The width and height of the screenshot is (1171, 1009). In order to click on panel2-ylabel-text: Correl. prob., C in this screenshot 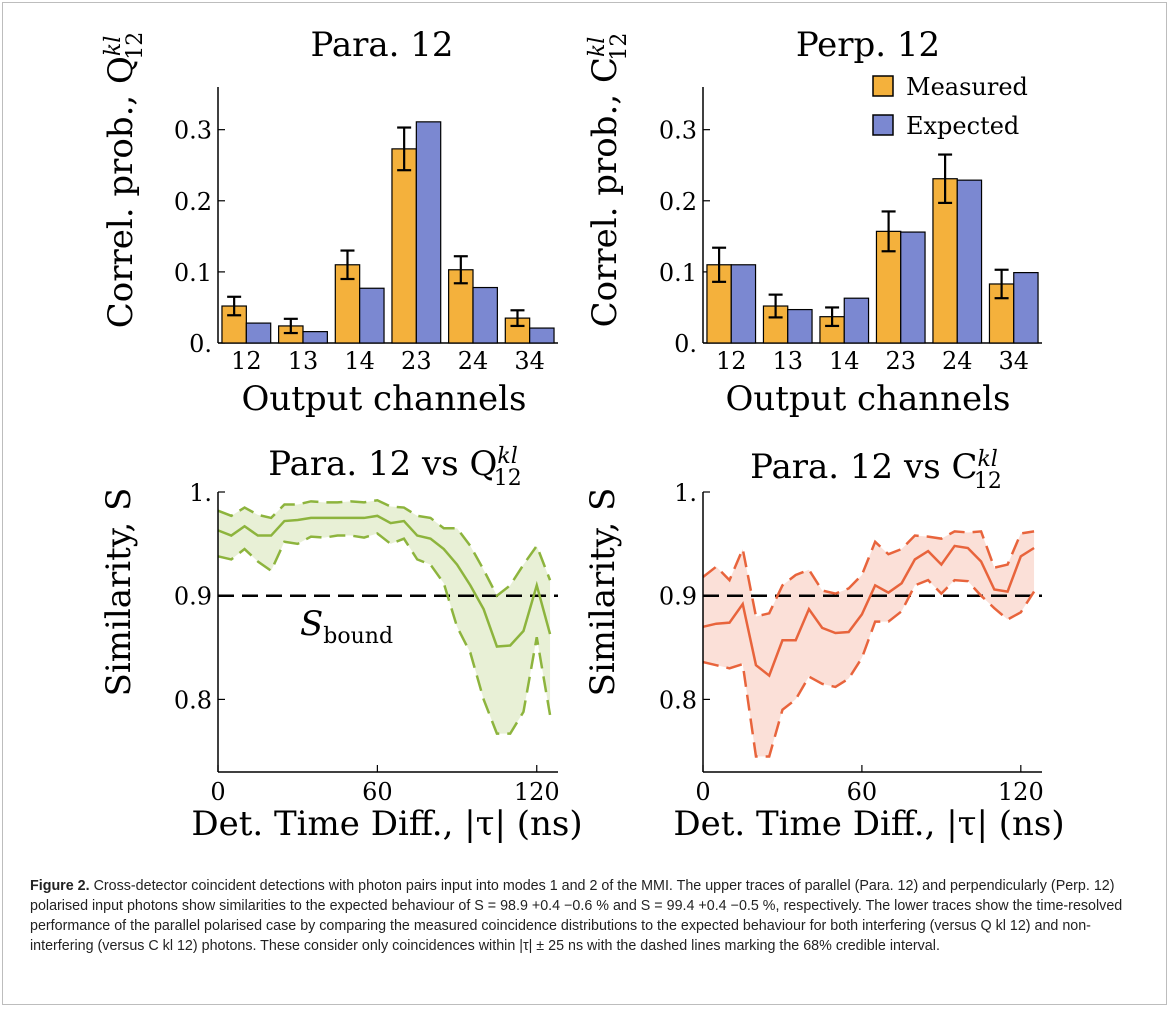, I will do `click(605, 192)`.